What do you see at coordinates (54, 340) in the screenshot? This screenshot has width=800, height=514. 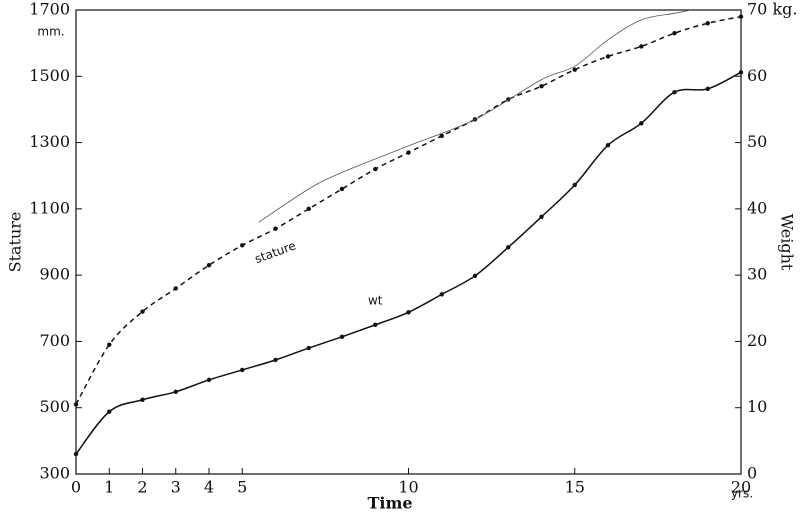 I see `y-tick-label: 700` at bounding box center [54, 340].